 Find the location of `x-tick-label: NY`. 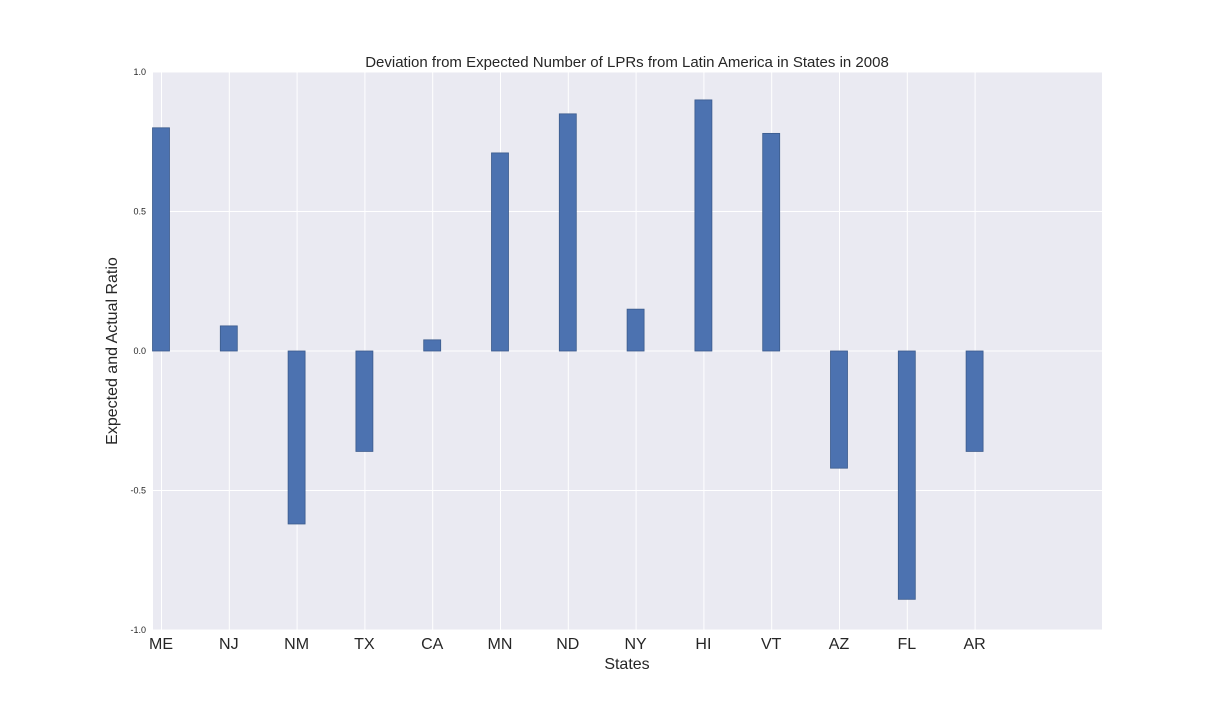

x-tick-label: NY is located at coordinates (635, 644).